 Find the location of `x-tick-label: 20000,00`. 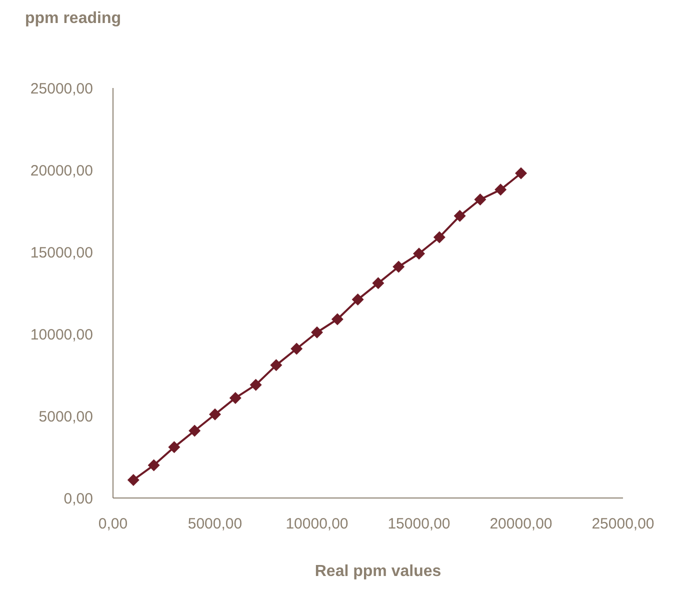

x-tick-label: 20000,00 is located at coordinates (521, 524).